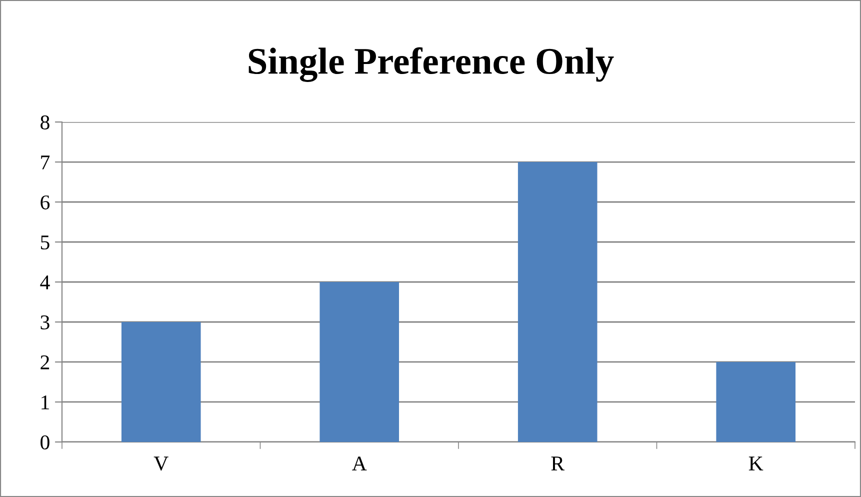  Describe the element at coordinates (45, 402) in the screenshot. I see `y-tick-label: 1` at that location.